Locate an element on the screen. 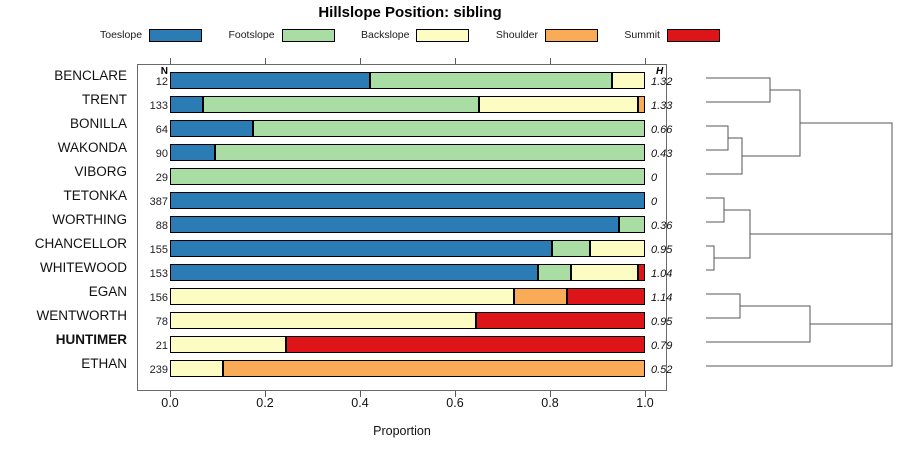  page-title: Hillslope Position: sibling is located at coordinates (410, 12).